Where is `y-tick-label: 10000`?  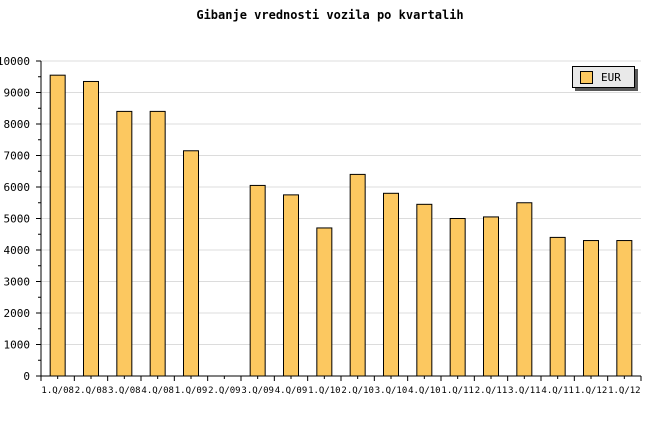 y-tick-label: 10000 is located at coordinates (15, 61).